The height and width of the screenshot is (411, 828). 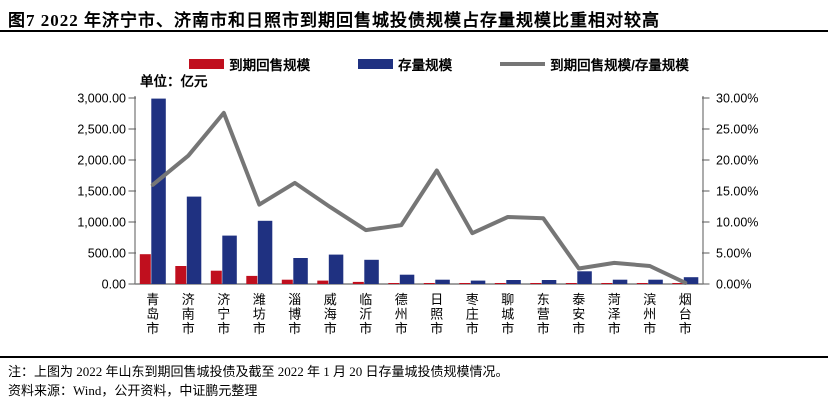 What do you see at coordinates (133, 390) in the screenshot?
I see `figure-source: 资料来源：Wind，公开资料，中证鹏元整理` at bounding box center [133, 390].